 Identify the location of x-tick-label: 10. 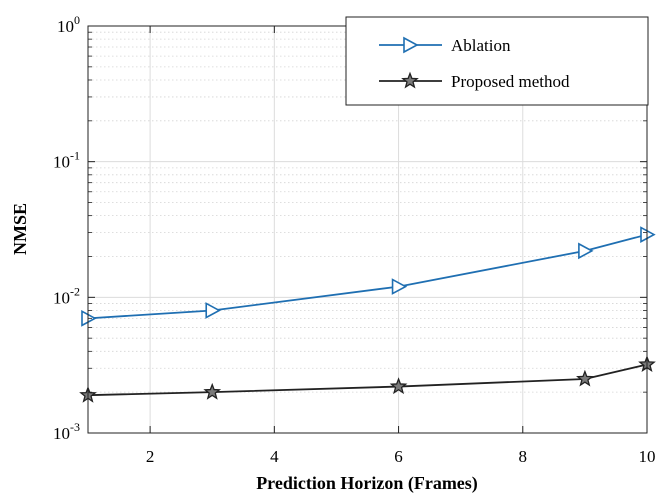
(647, 456).